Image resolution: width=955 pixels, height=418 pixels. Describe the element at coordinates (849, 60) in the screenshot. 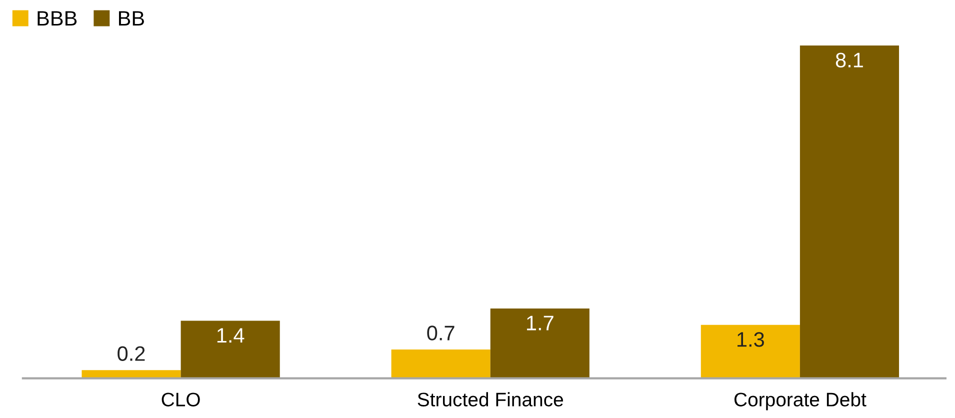

I see `data-label: 8.1` at that location.